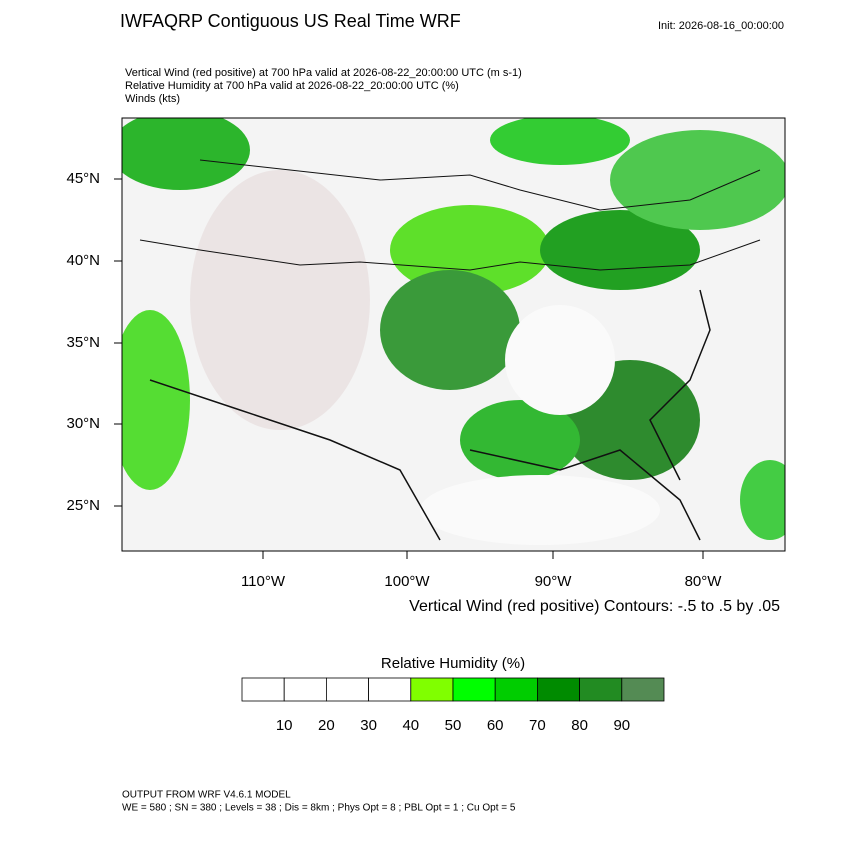  What do you see at coordinates (263, 581) in the screenshot?
I see `lon-label: 110°W` at bounding box center [263, 581].